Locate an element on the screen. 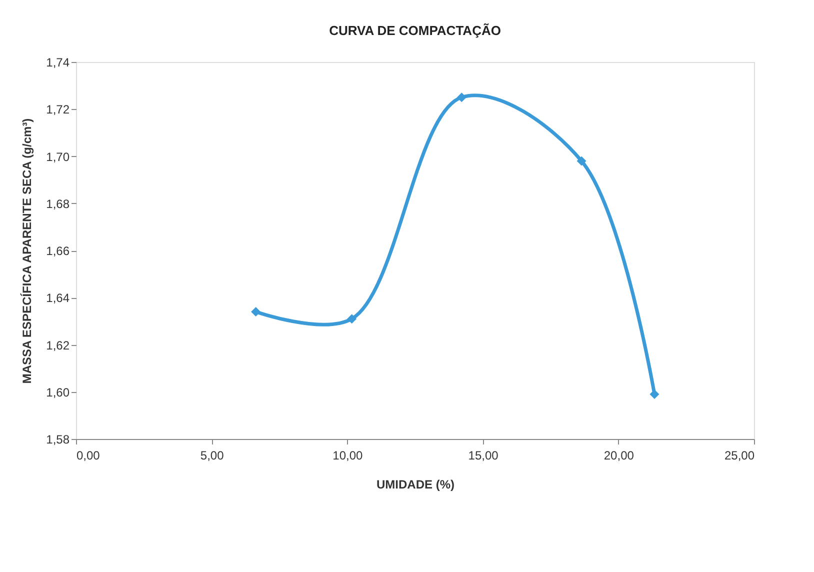 This screenshot has width=814, height=572. y-axis-title: MASSA ESPECÍFICA APARENTE SECA (g/cm³) is located at coordinates (27, 251).